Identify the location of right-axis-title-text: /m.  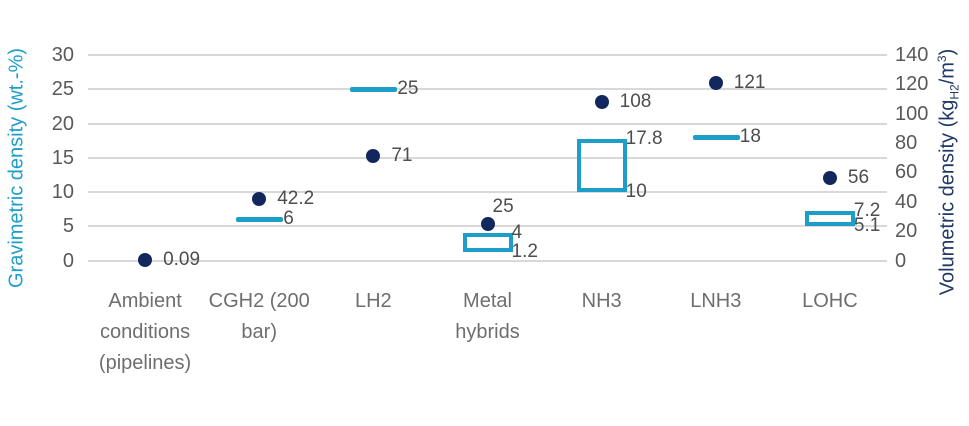
(947, 73).